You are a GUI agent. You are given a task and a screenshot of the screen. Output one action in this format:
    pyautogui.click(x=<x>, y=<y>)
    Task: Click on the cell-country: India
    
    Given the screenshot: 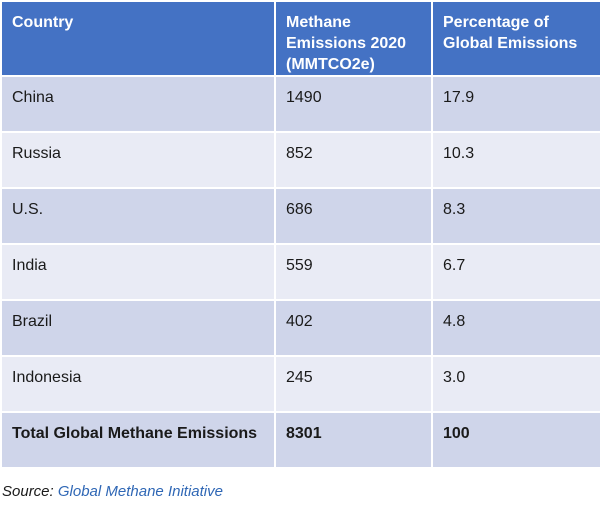 What is the action you would take?
    pyautogui.click(x=138, y=272)
    